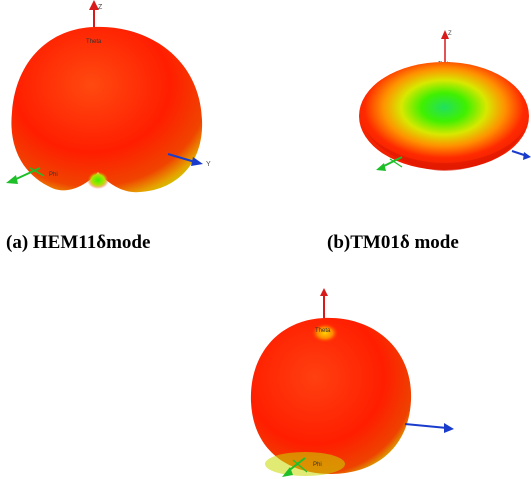 The image size is (531, 479). I want to click on pattern-tm01-panel: Z Theta, so click(441, 105).